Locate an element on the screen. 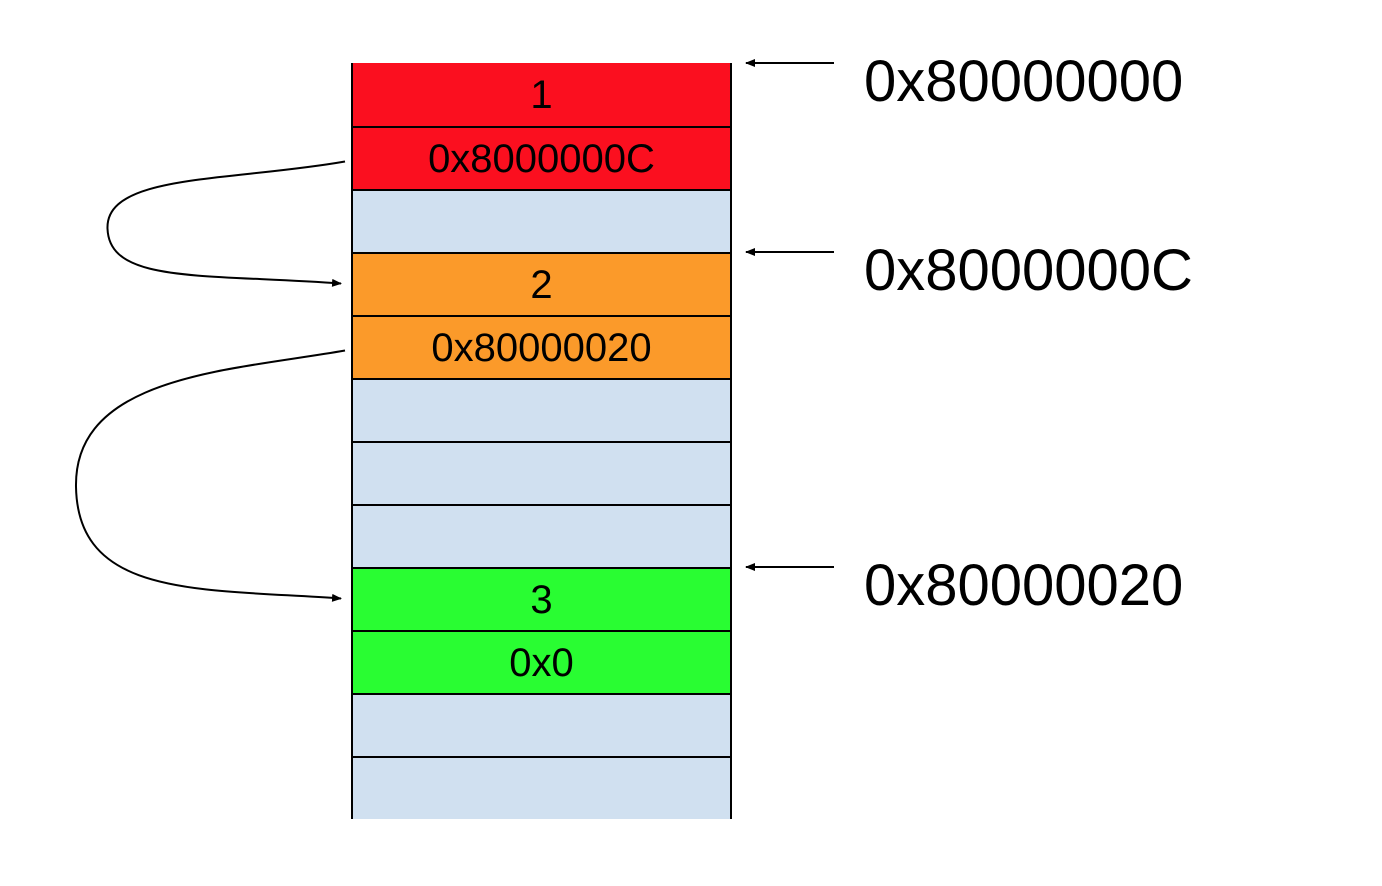 The image size is (1382, 886). address-label: 0x8000000C is located at coordinates (1028, 270).